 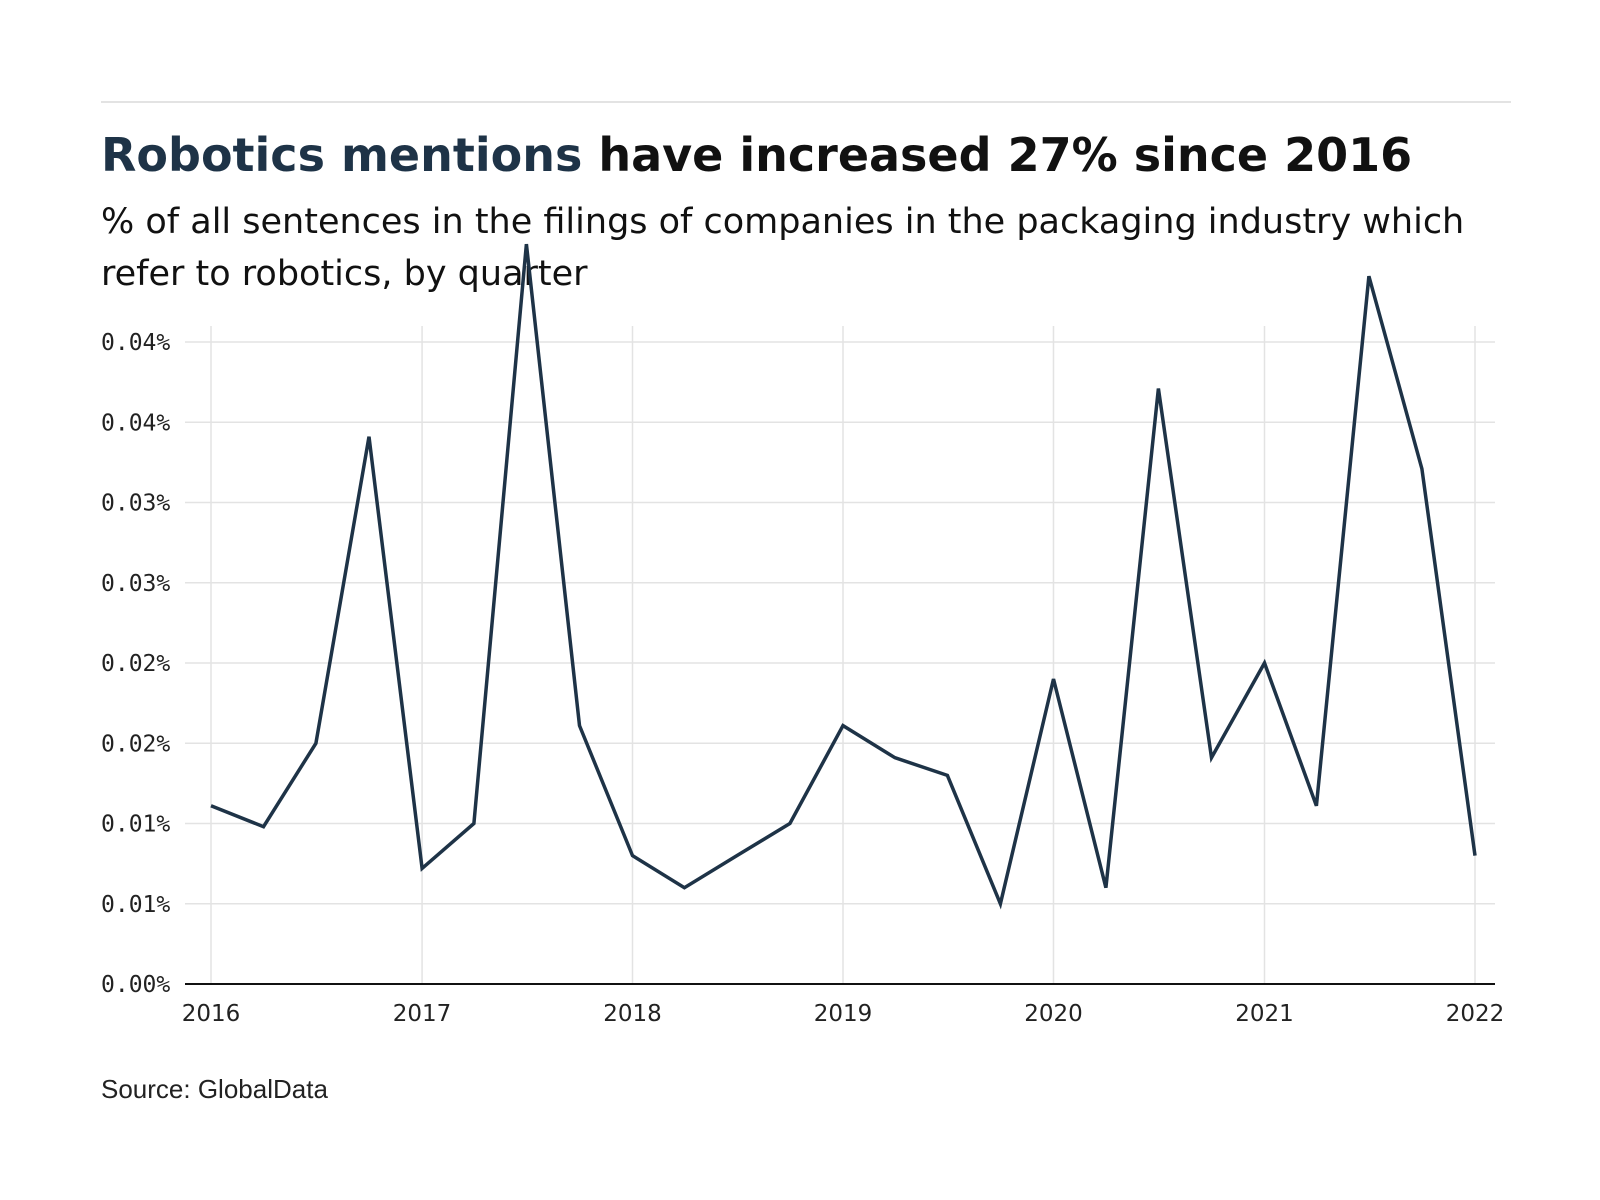 I want to click on x-tick-label: 2016, so click(x=211, y=1014).